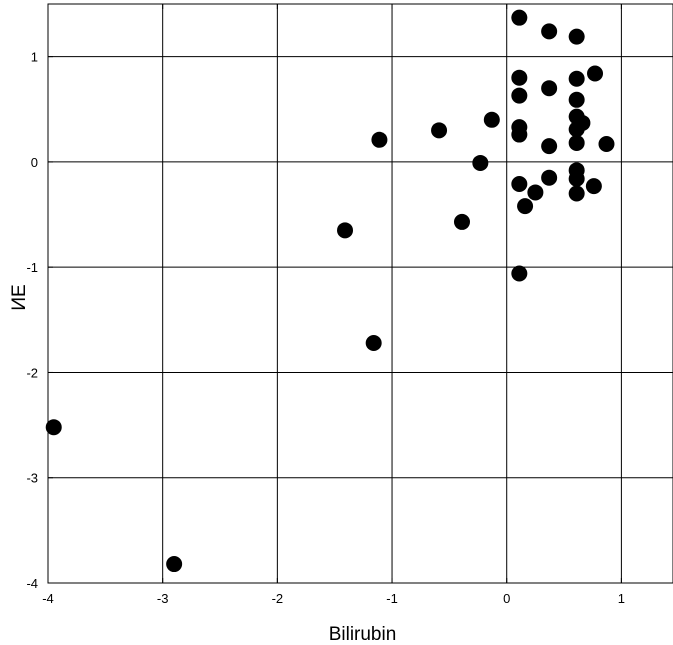  What do you see at coordinates (32, 478) in the screenshot?
I see `y-tick-label: -3` at bounding box center [32, 478].